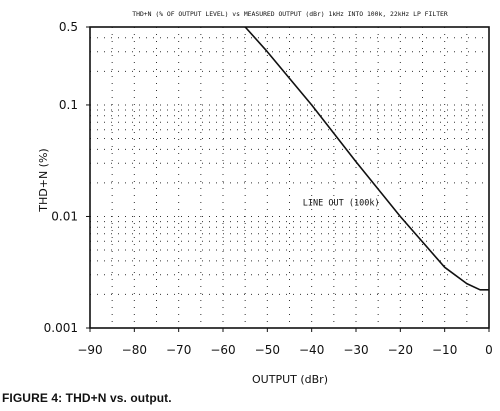  Describe the element at coordinates (222, 350) in the screenshot. I see `x-tick-label: −60` at that location.